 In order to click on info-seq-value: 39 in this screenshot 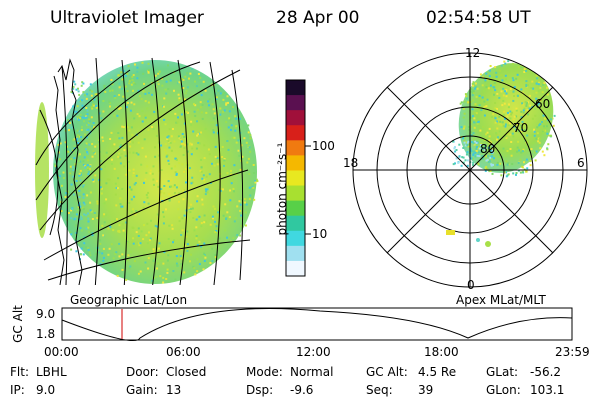, I will do `click(426, 390)`.